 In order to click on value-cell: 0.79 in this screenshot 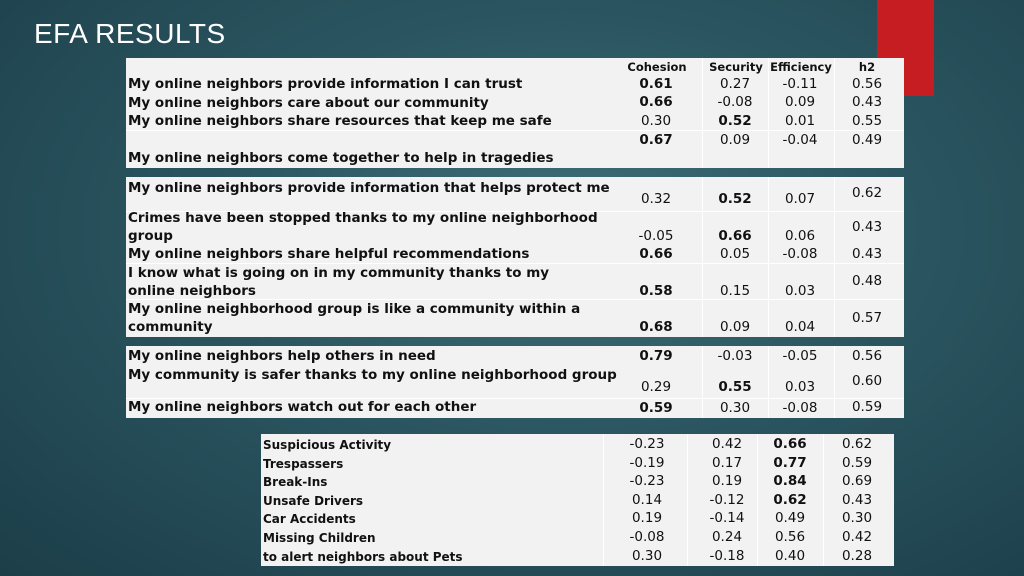, I will do `click(656, 356)`.